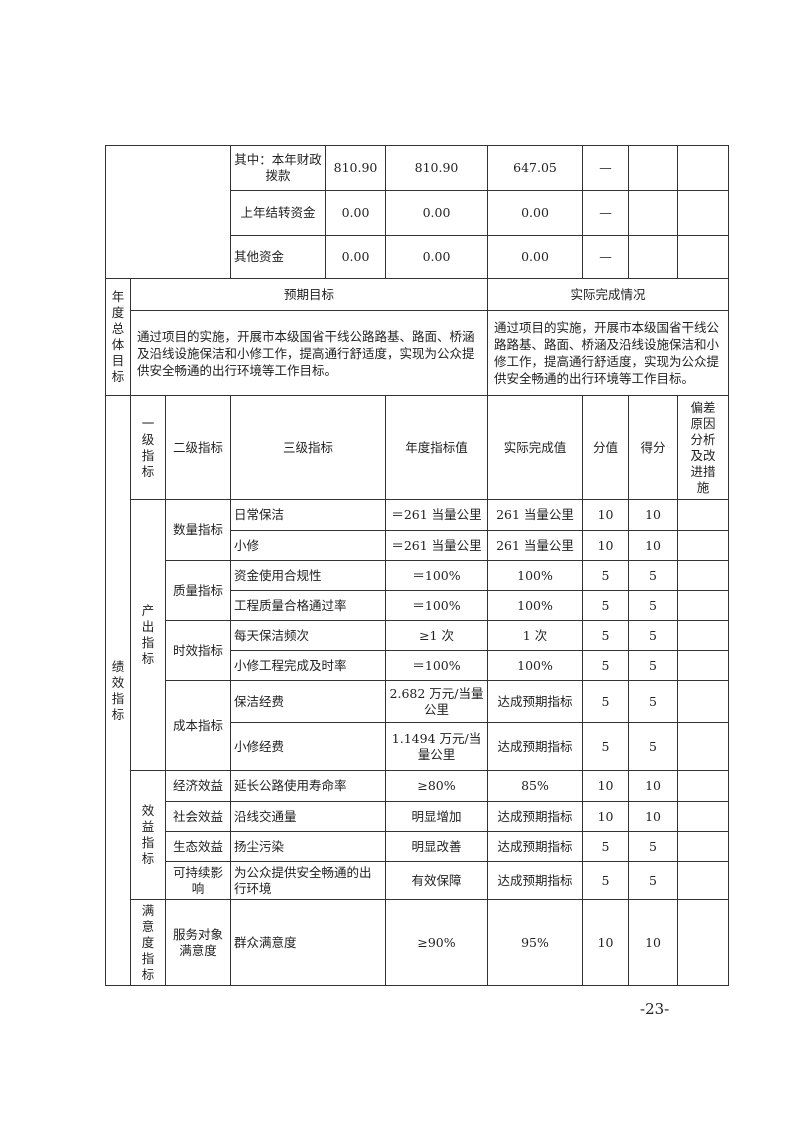 The image size is (793, 1122). What do you see at coordinates (198, 650) in the screenshot?
I see `level2-cell: 时效指标` at bounding box center [198, 650].